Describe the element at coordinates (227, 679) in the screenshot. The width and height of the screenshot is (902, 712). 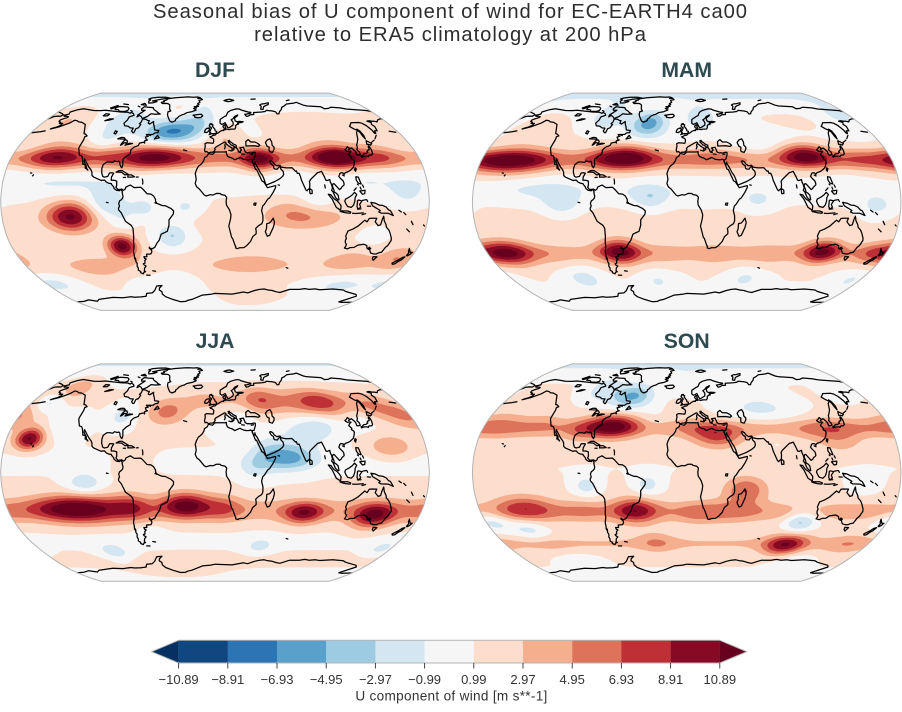
I see `svg-text: −8.91` at that location.